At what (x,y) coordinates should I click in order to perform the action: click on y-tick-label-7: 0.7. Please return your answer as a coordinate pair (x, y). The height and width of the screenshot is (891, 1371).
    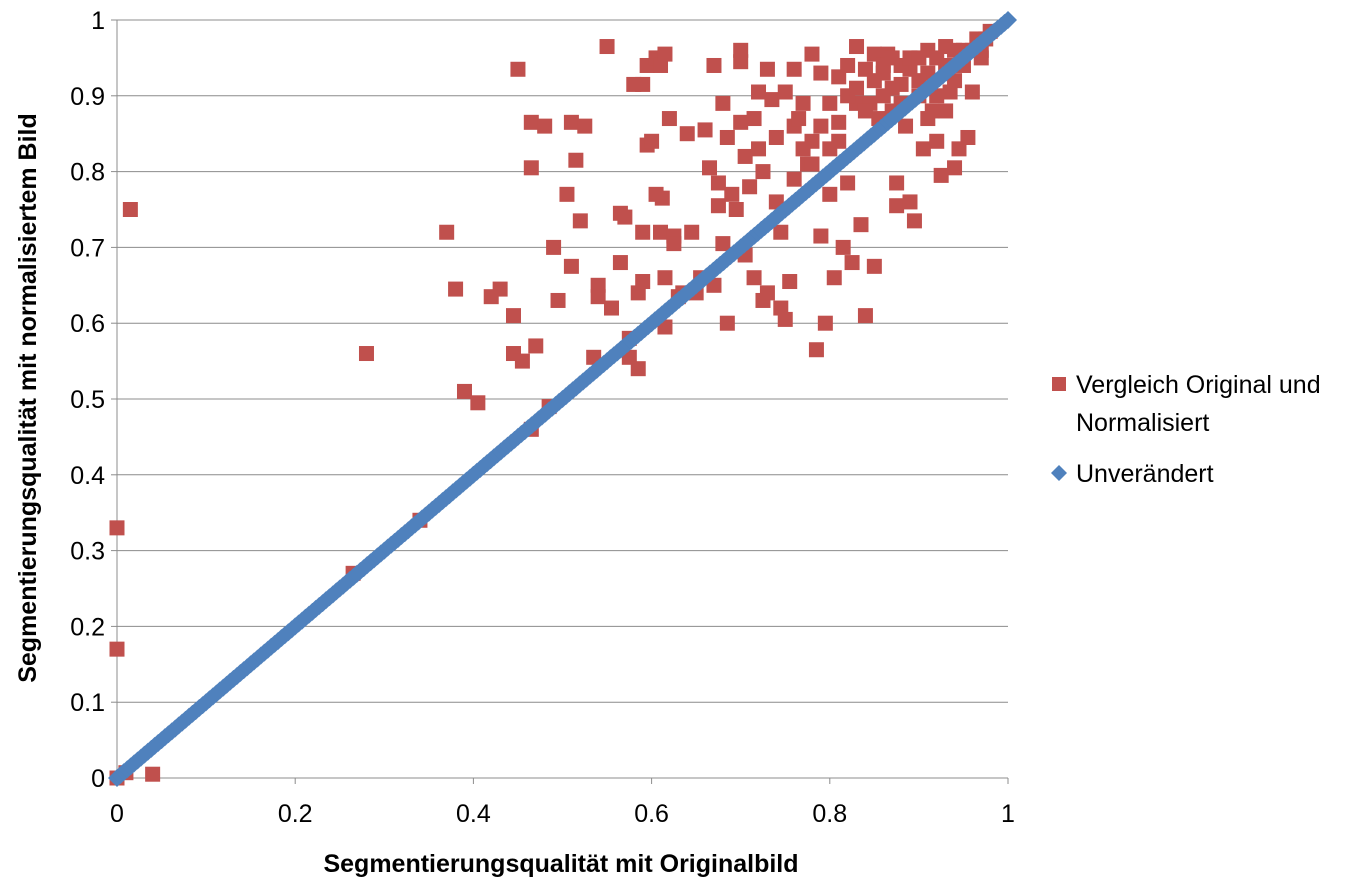
    Looking at the image, I should click on (87, 248).